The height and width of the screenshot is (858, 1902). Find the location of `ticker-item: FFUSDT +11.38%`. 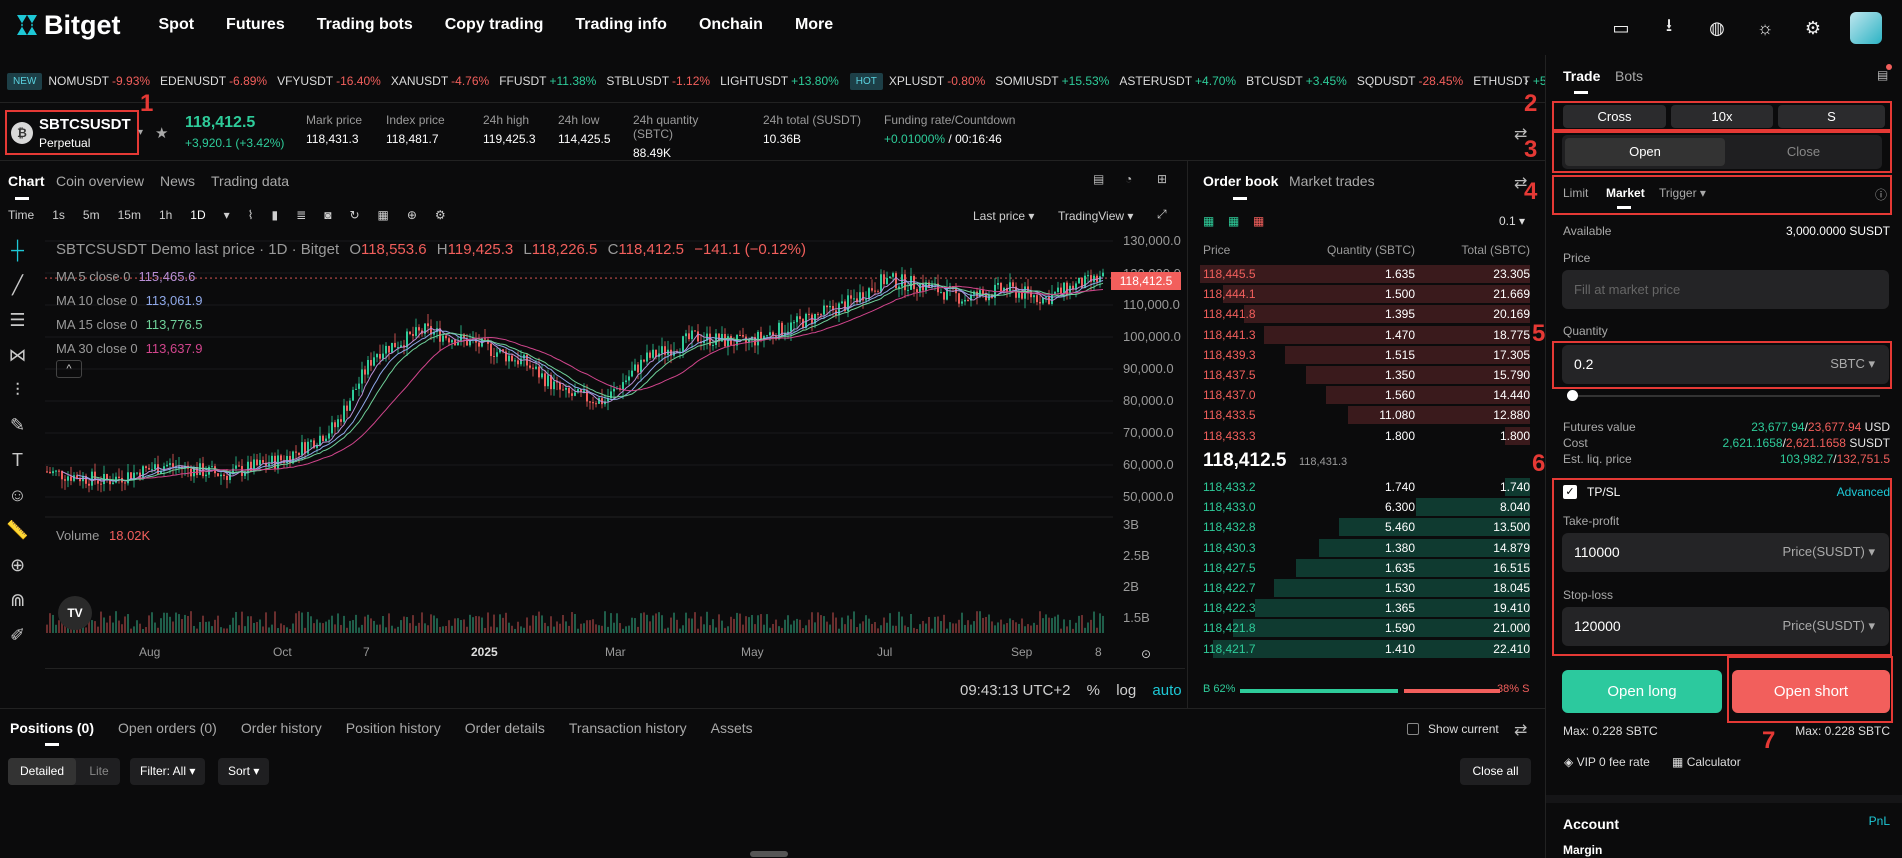

ticker-item: FFUSDT +11.38% is located at coordinates (547, 81).